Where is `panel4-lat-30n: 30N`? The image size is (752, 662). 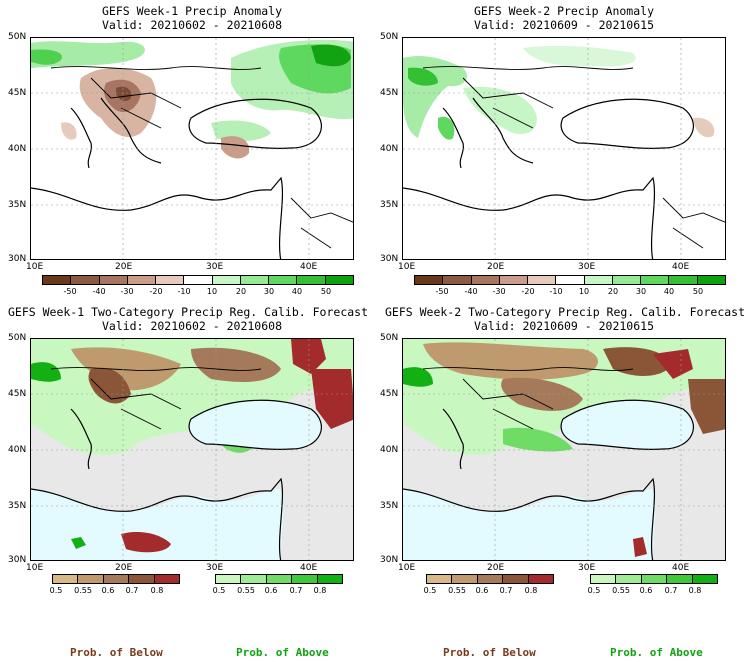 panel4-lat-30n: 30N is located at coordinates (389, 560).